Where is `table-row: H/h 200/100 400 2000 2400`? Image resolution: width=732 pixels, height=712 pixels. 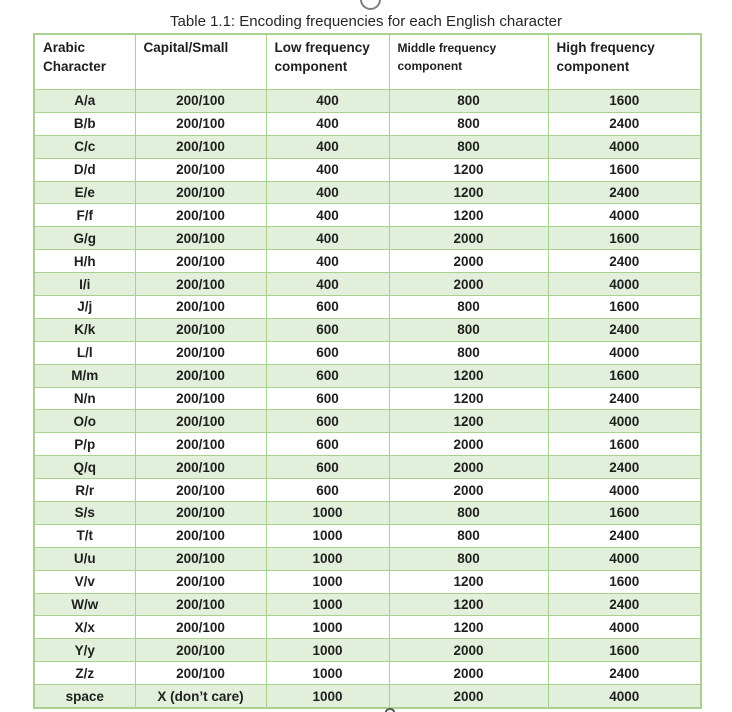
table-row: H/h 200/100 400 2000 2400 is located at coordinates (367, 261).